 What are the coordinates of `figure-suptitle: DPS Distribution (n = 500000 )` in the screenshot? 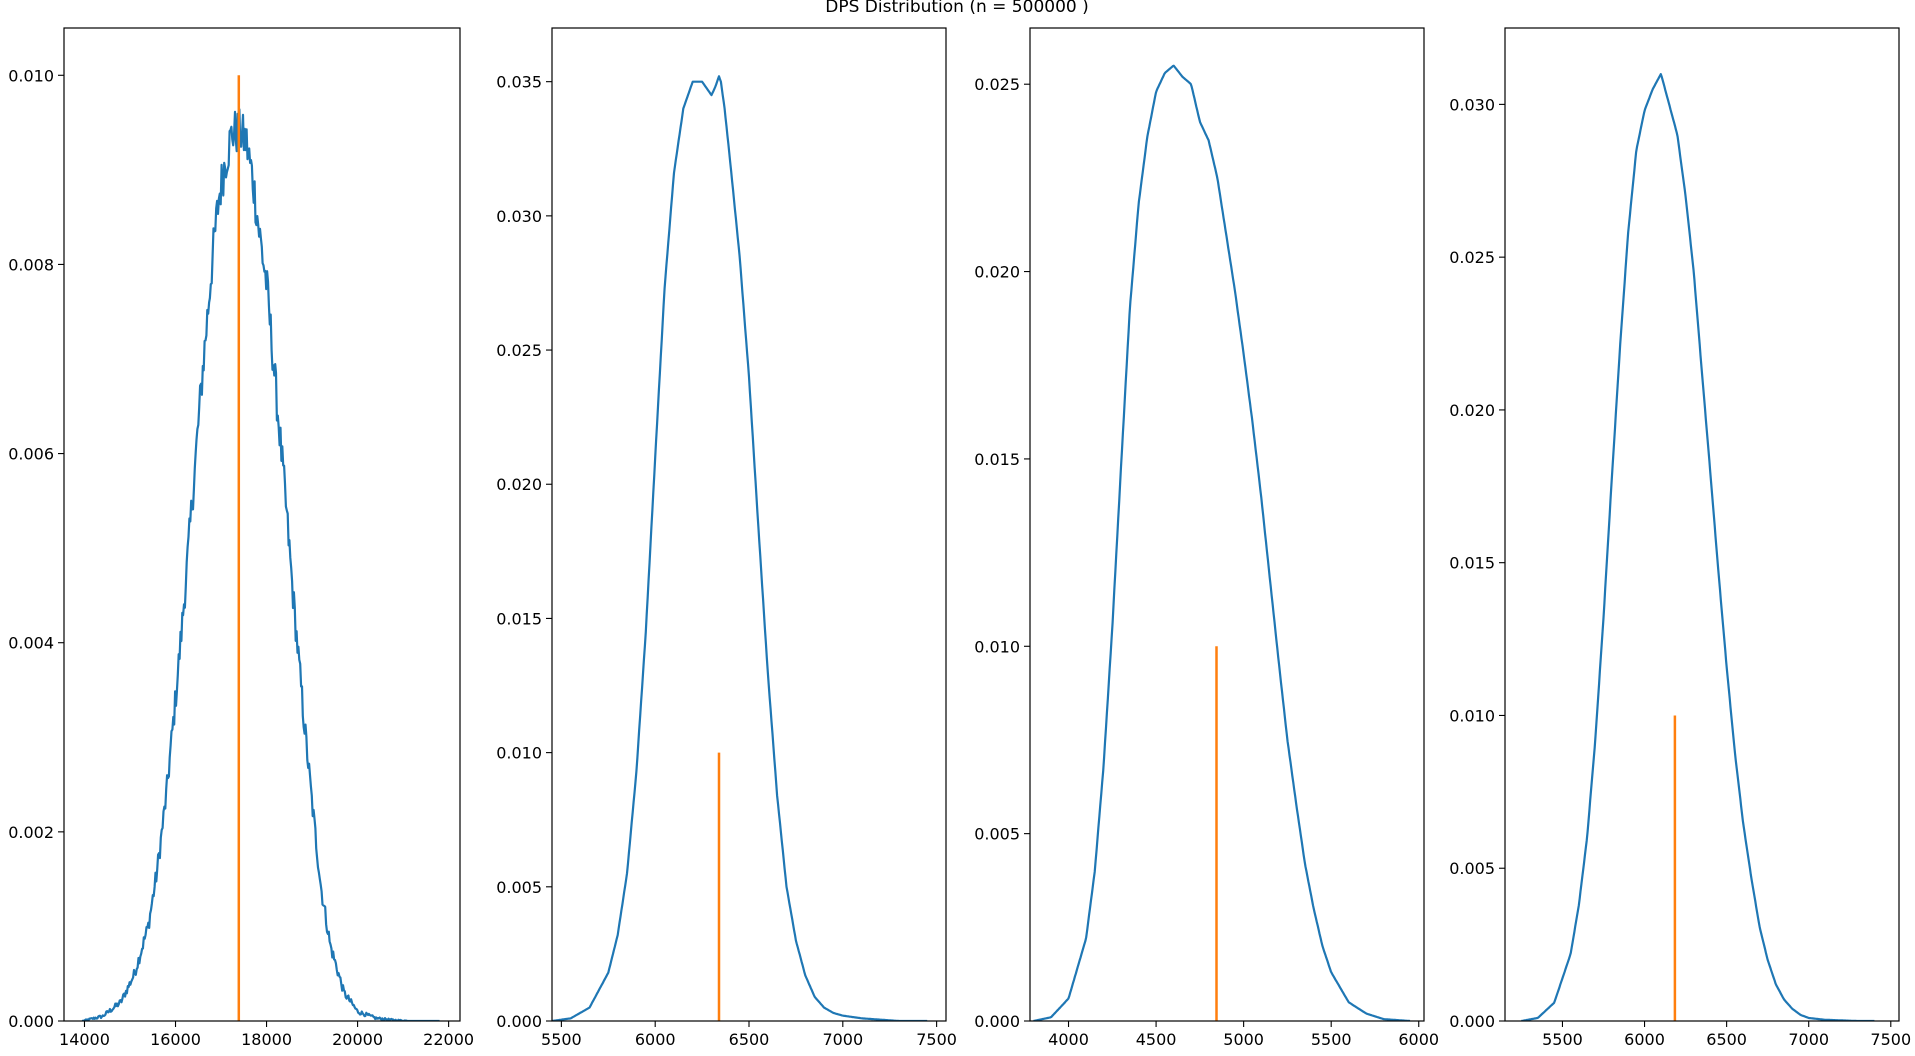 It's located at (957, 8).